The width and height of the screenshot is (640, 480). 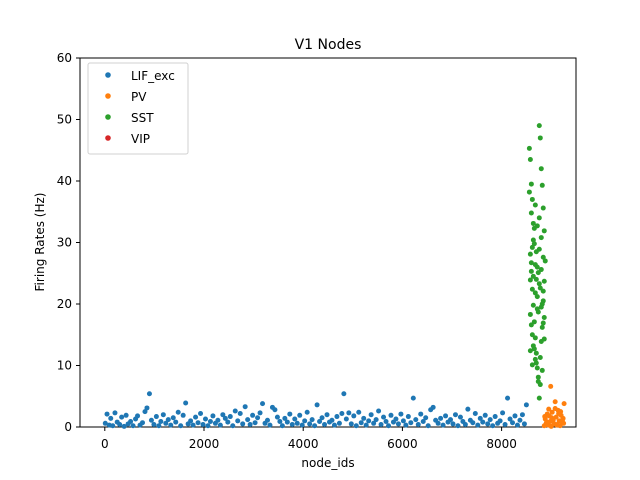 What do you see at coordinates (142, 118) in the screenshot?
I see `legend-label-sst: SST` at bounding box center [142, 118].